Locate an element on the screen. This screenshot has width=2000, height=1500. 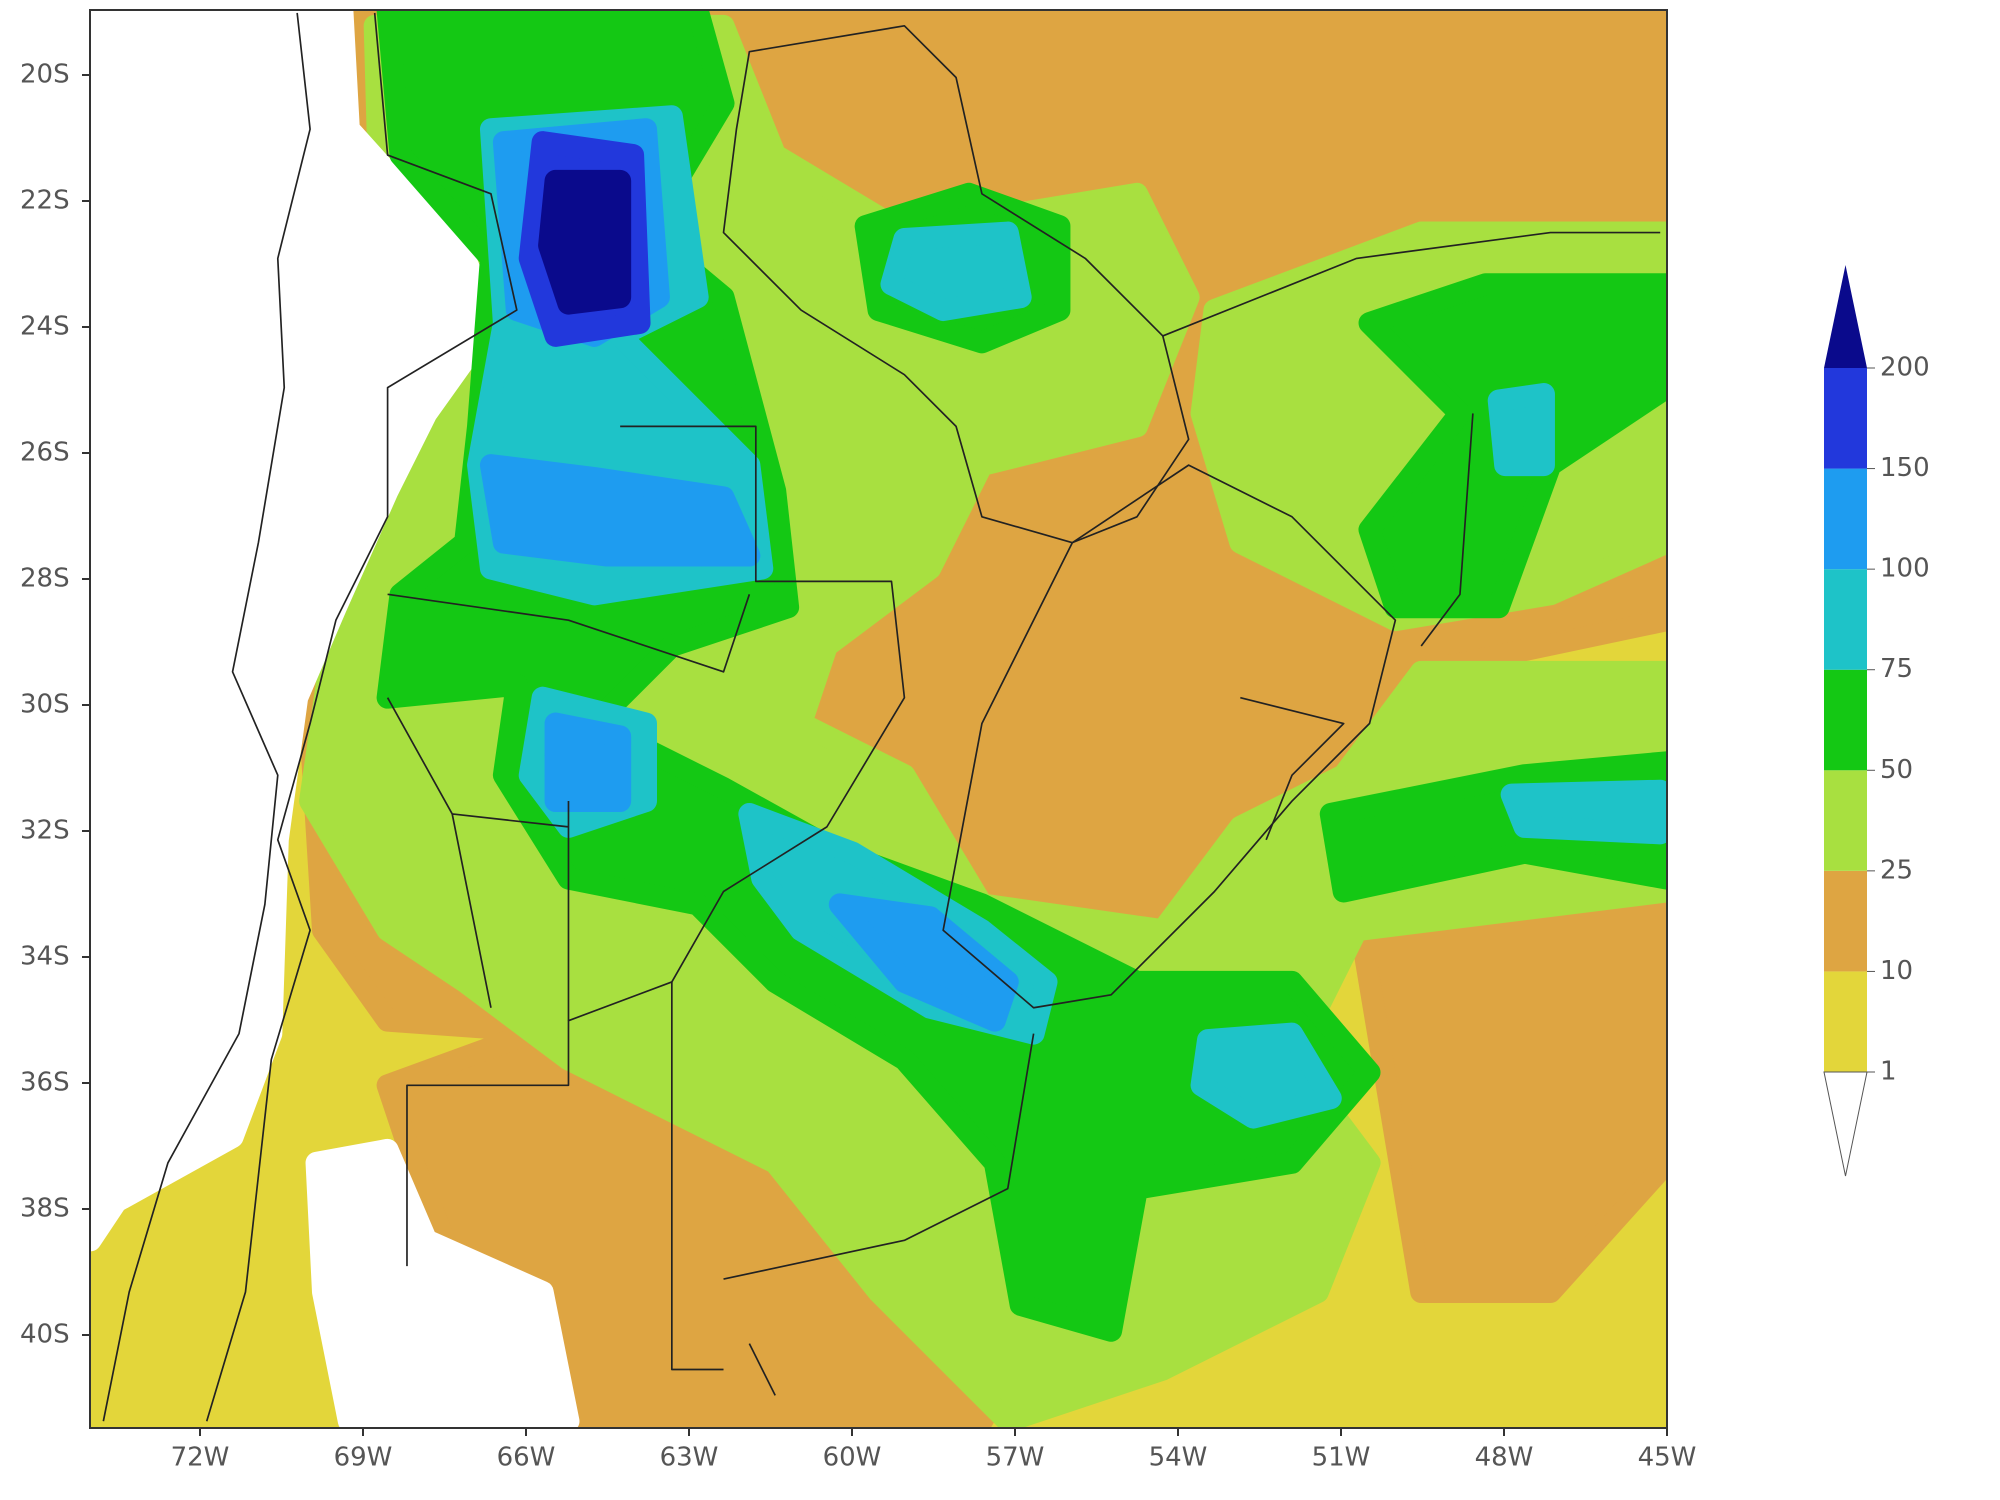
y-tick-label: 40S is located at coordinates (45, 1335).